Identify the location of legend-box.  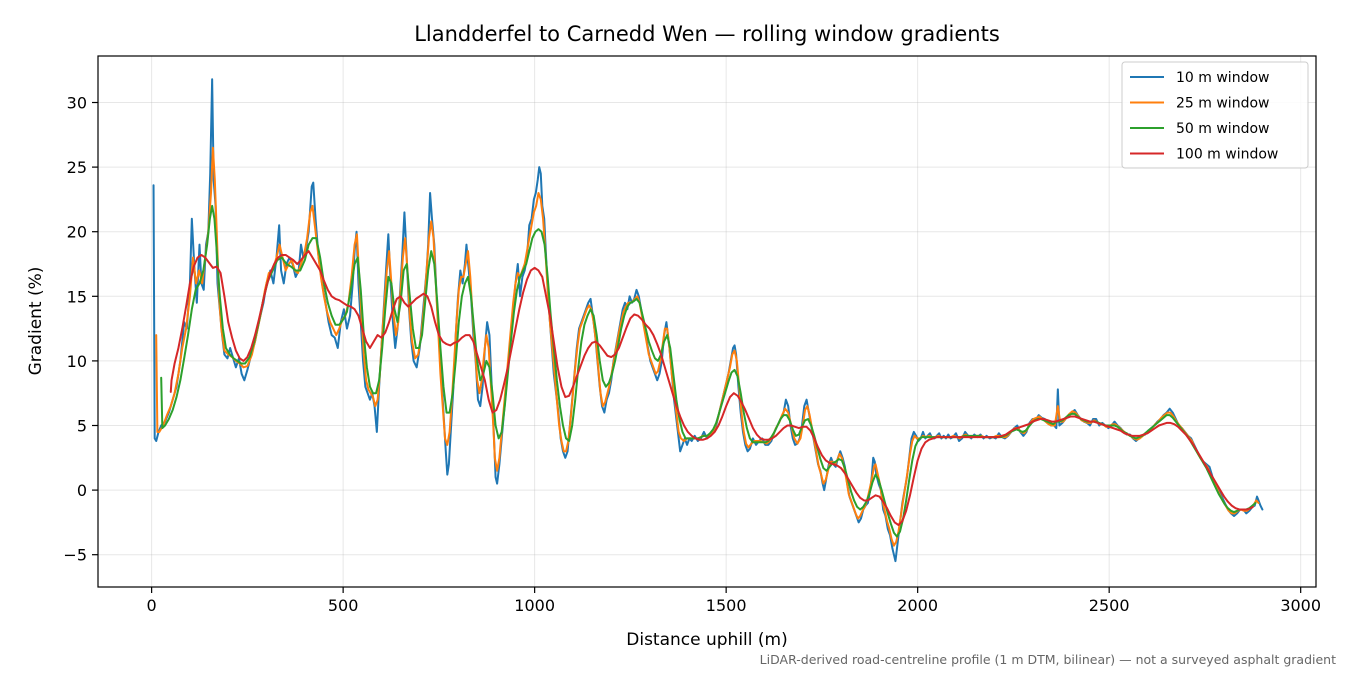
(1215, 115).